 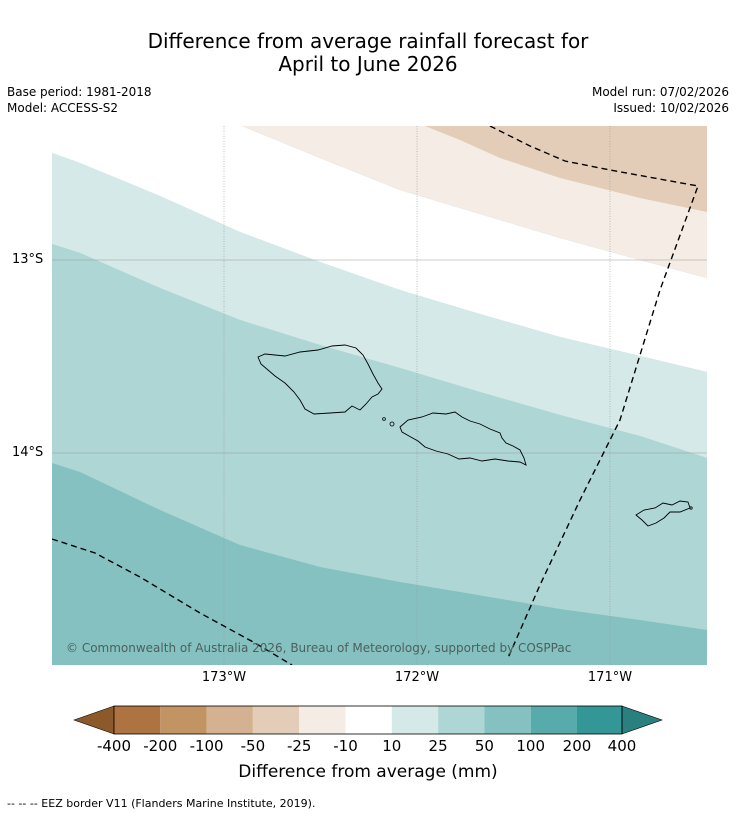 What do you see at coordinates (94, 720) in the screenshot?
I see `colorbar-segment-under` at bounding box center [94, 720].